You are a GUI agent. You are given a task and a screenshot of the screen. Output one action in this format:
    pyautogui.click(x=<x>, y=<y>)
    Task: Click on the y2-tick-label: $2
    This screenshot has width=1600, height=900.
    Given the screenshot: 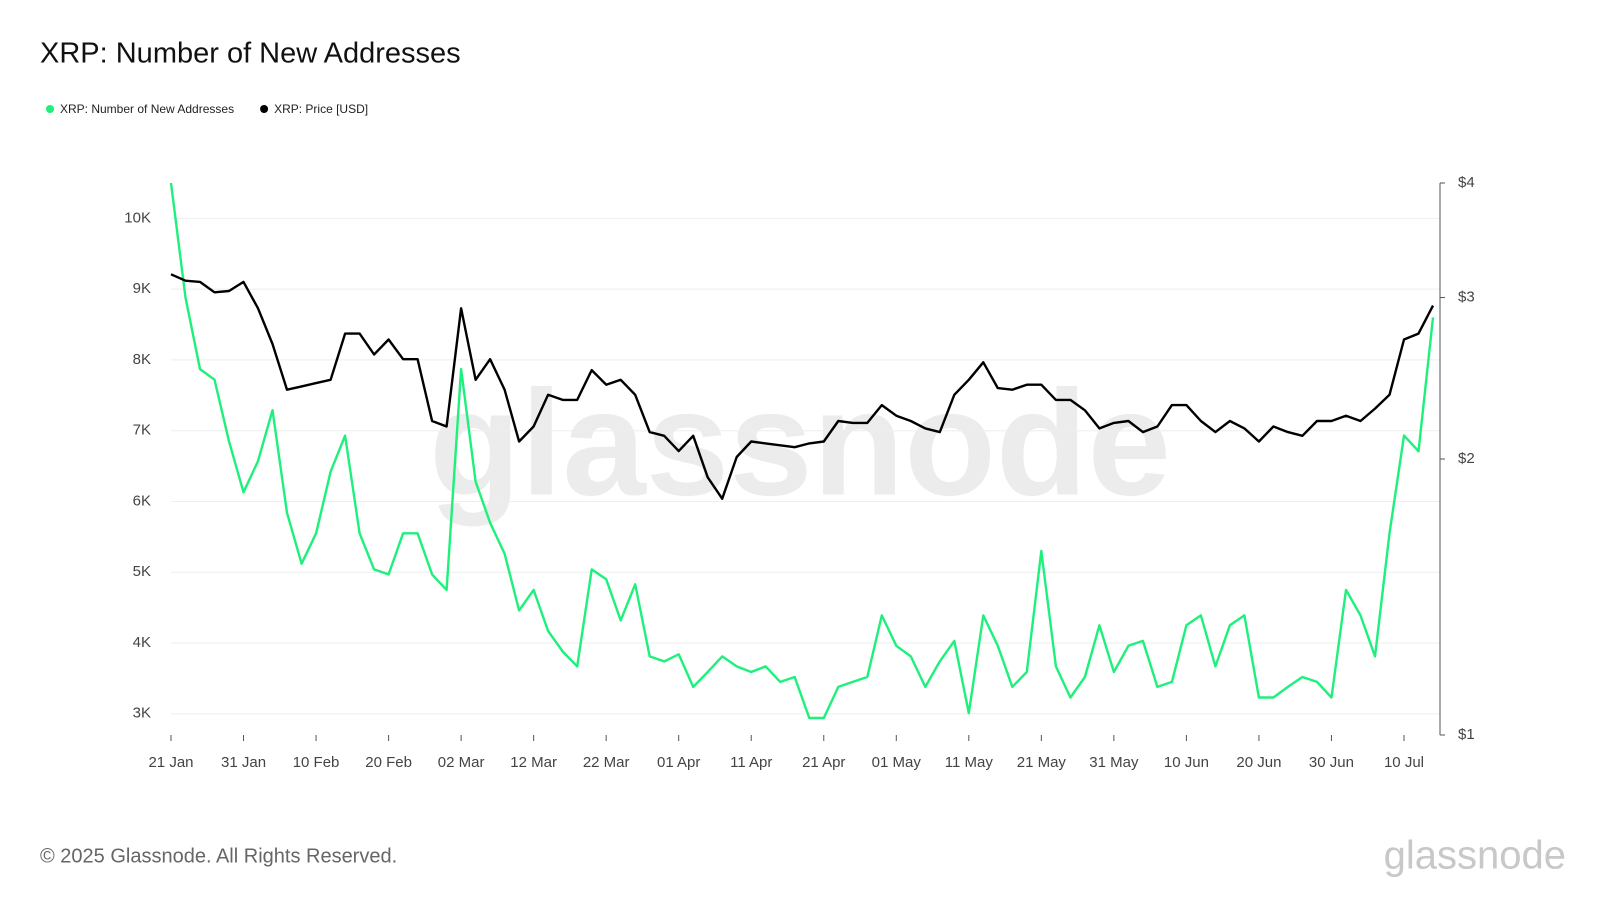 What is the action you would take?
    pyautogui.click(x=1466, y=458)
    